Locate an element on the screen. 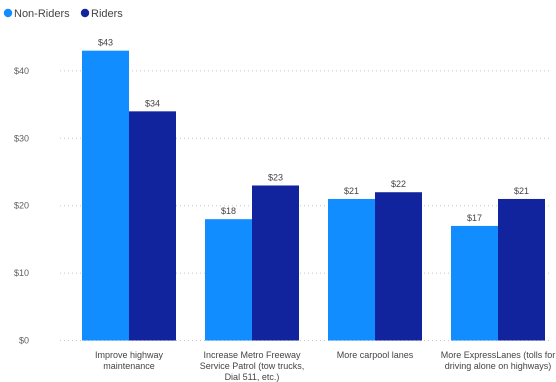 This screenshot has height=382, width=556. legend-marker-riders is located at coordinates (85, 13).